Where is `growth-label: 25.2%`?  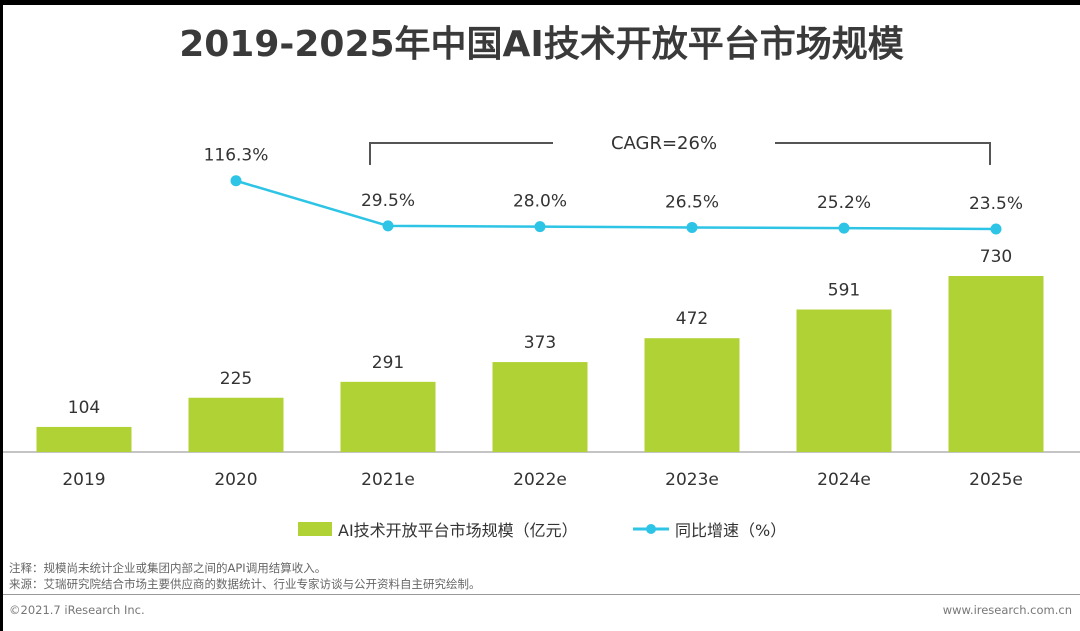 growth-label: 25.2% is located at coordinates (844, 203).